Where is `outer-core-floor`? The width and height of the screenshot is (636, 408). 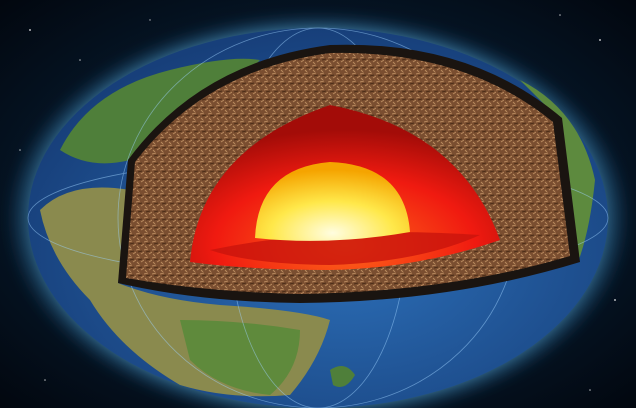 outer-core-floor is located at coordinates (345, 248).